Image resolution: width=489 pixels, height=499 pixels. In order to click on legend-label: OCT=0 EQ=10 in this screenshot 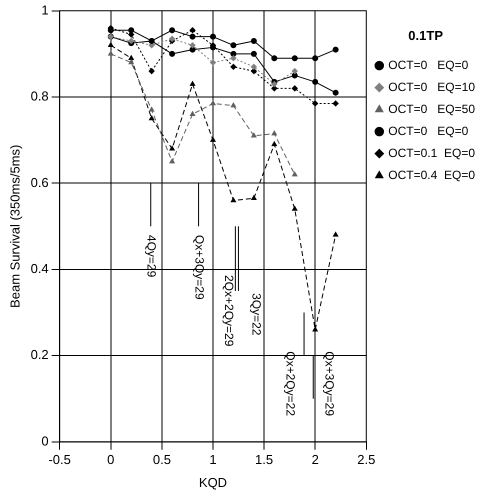, I will do `click(432, 87)`.